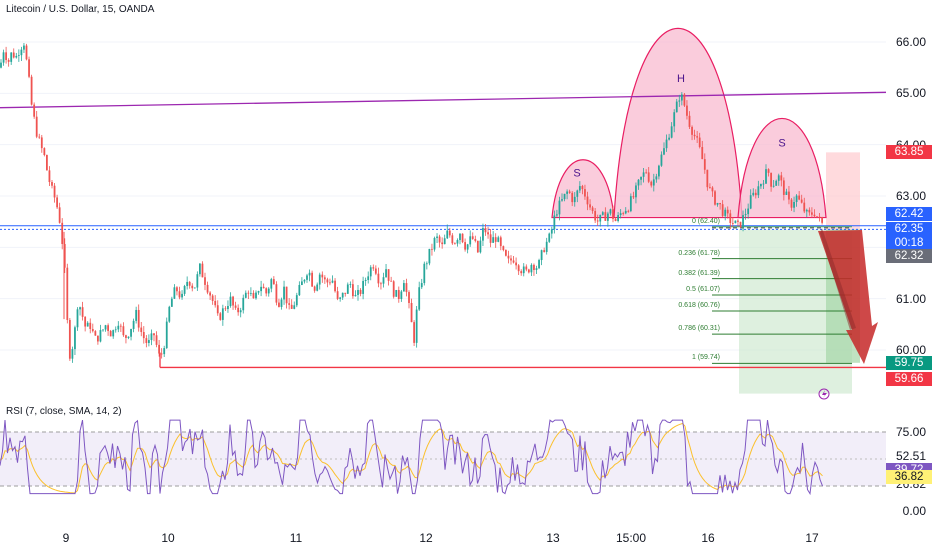 This screenshot has height=550, width=932. Describe the element at coordinates (910, 195) in the screenshot. I see `price-tick-label: 63.00` at that location.